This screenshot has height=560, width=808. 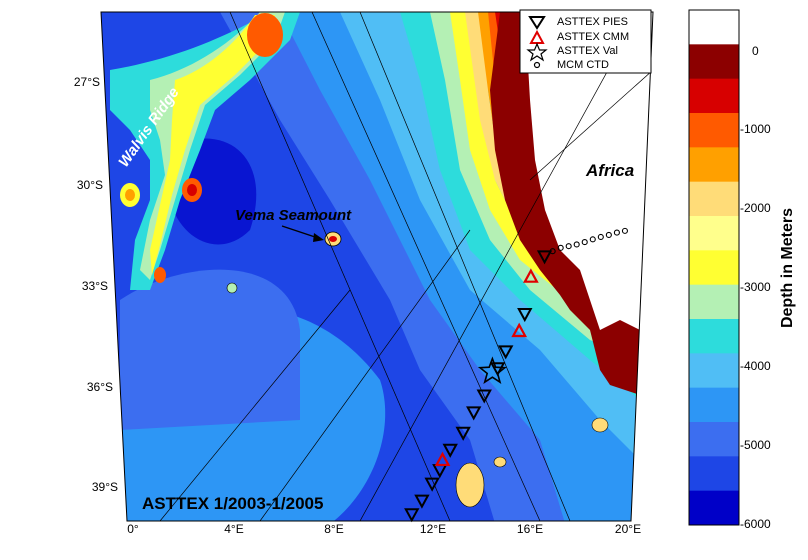 I want to click on lon-tick: 4°E, so click(x=233, y=529).